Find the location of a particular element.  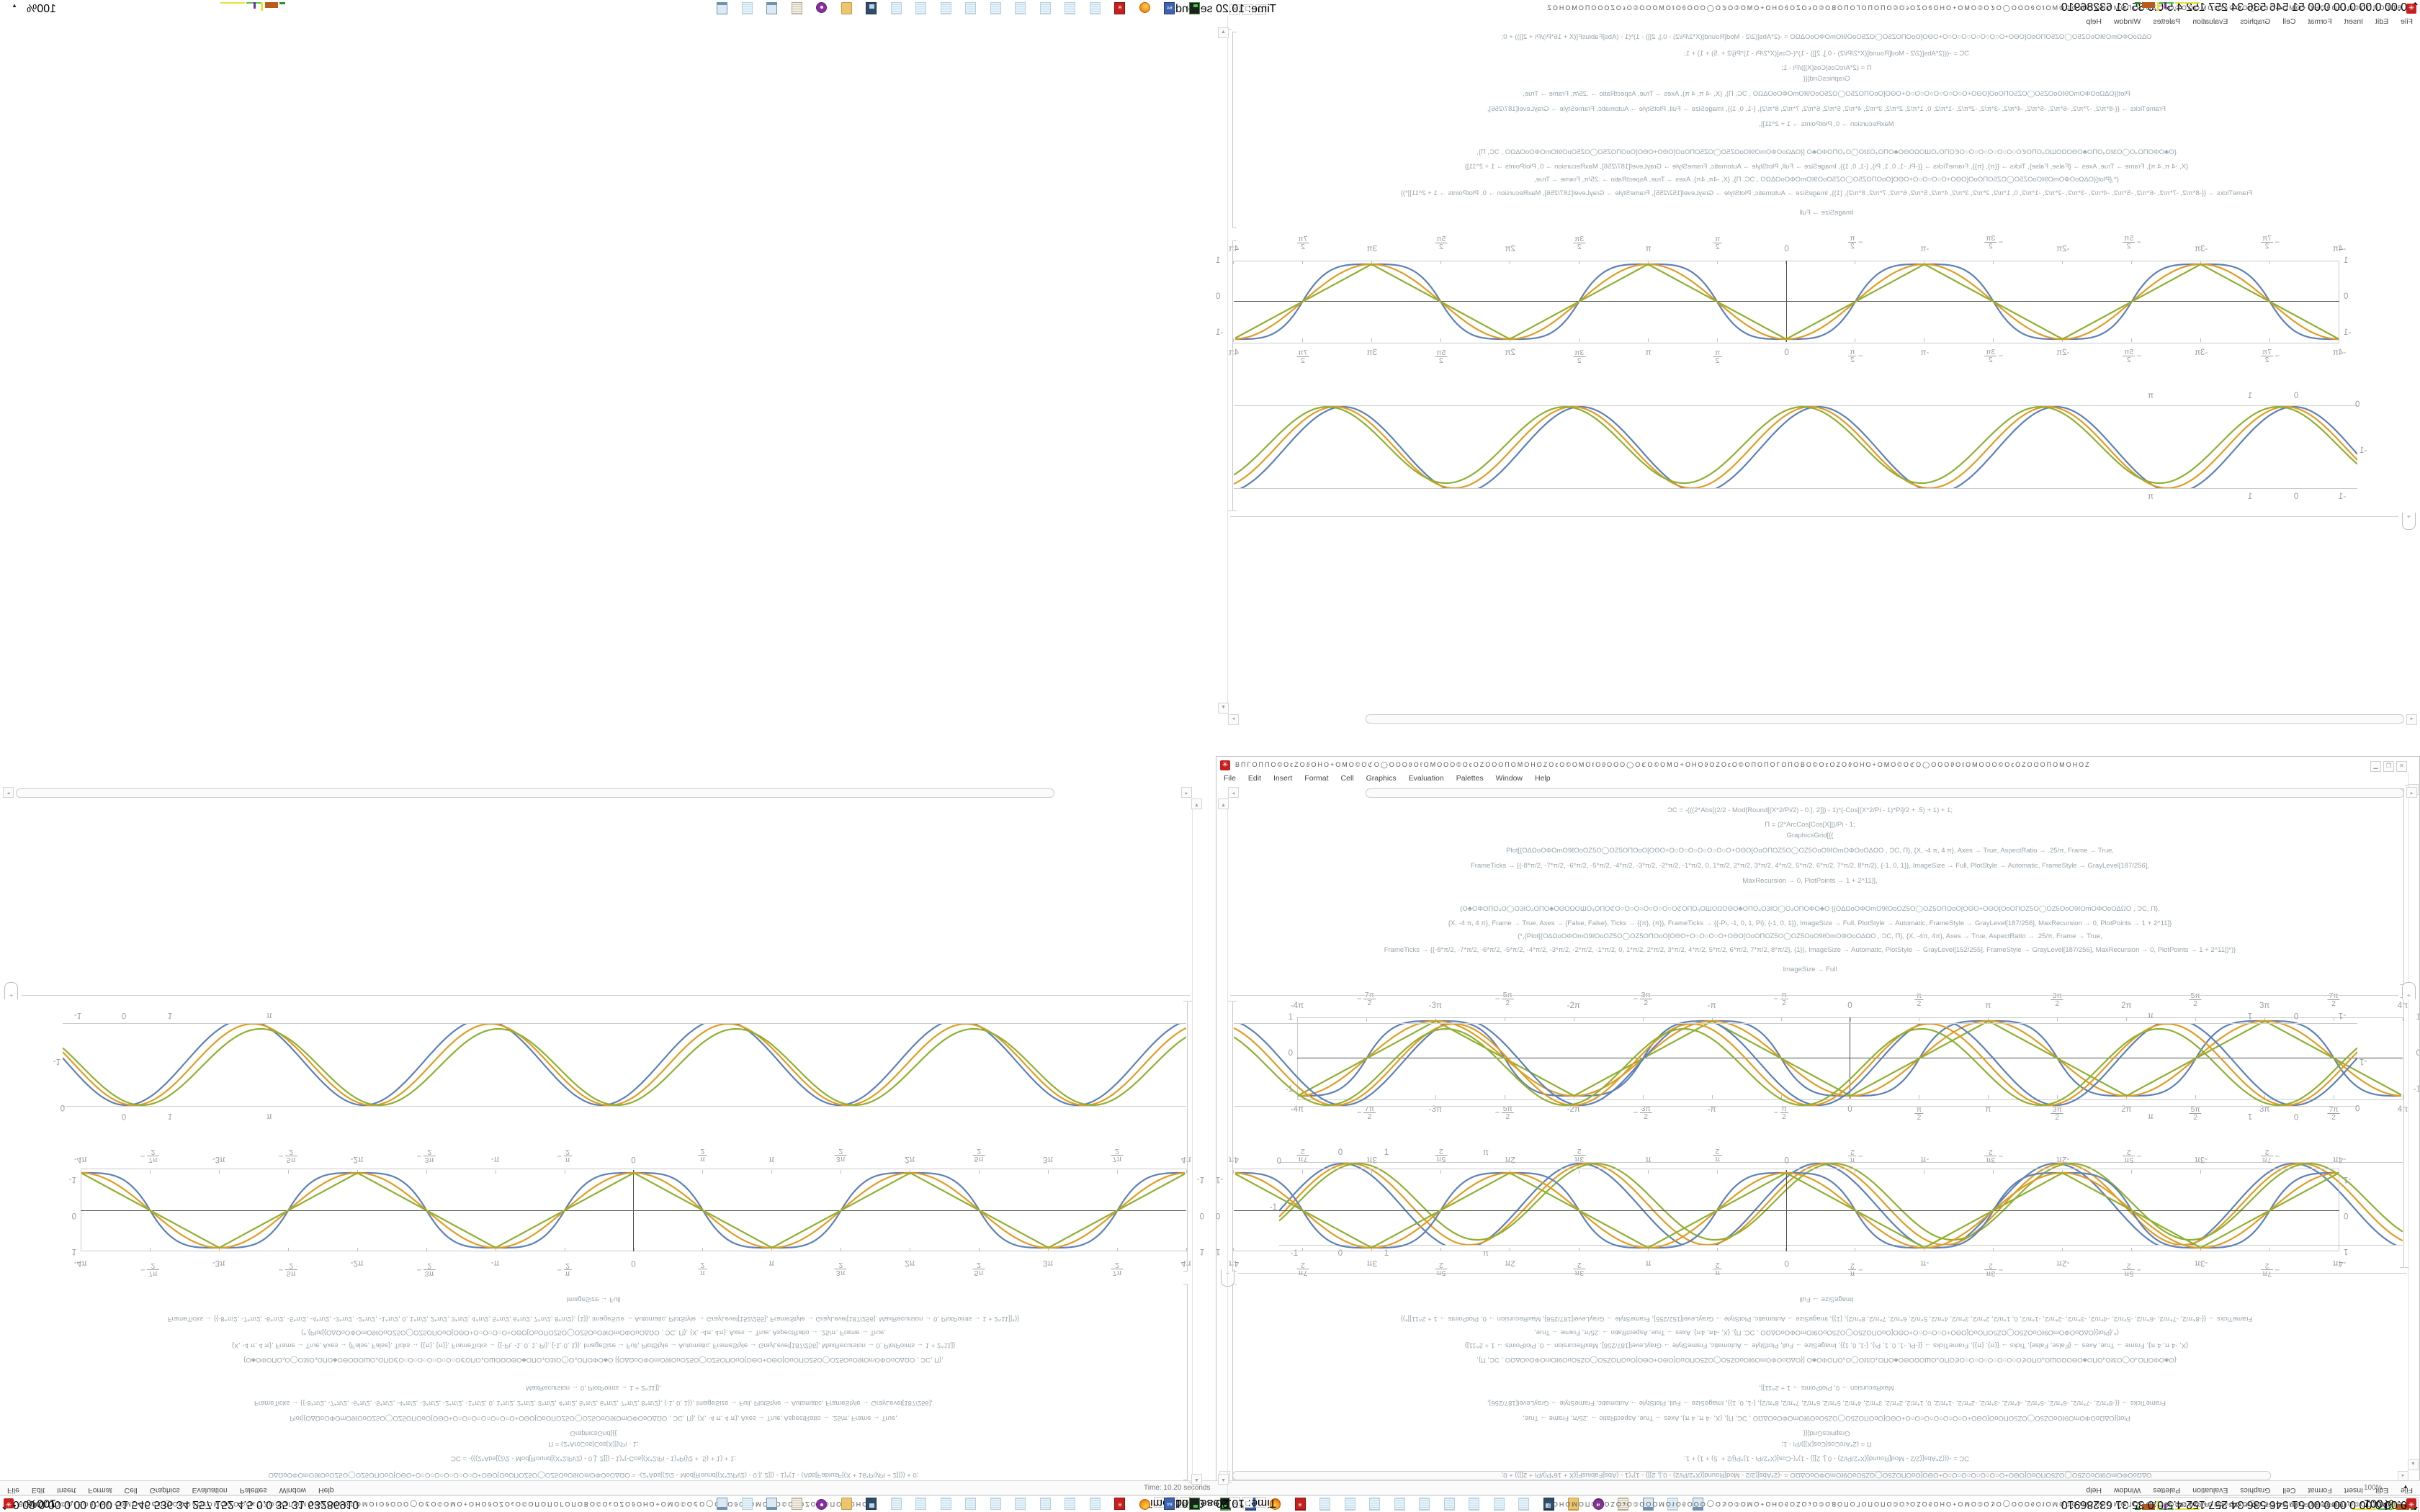

mirror-r-scroll-left-icon: ◂ is located at coordinates (2411, 792).